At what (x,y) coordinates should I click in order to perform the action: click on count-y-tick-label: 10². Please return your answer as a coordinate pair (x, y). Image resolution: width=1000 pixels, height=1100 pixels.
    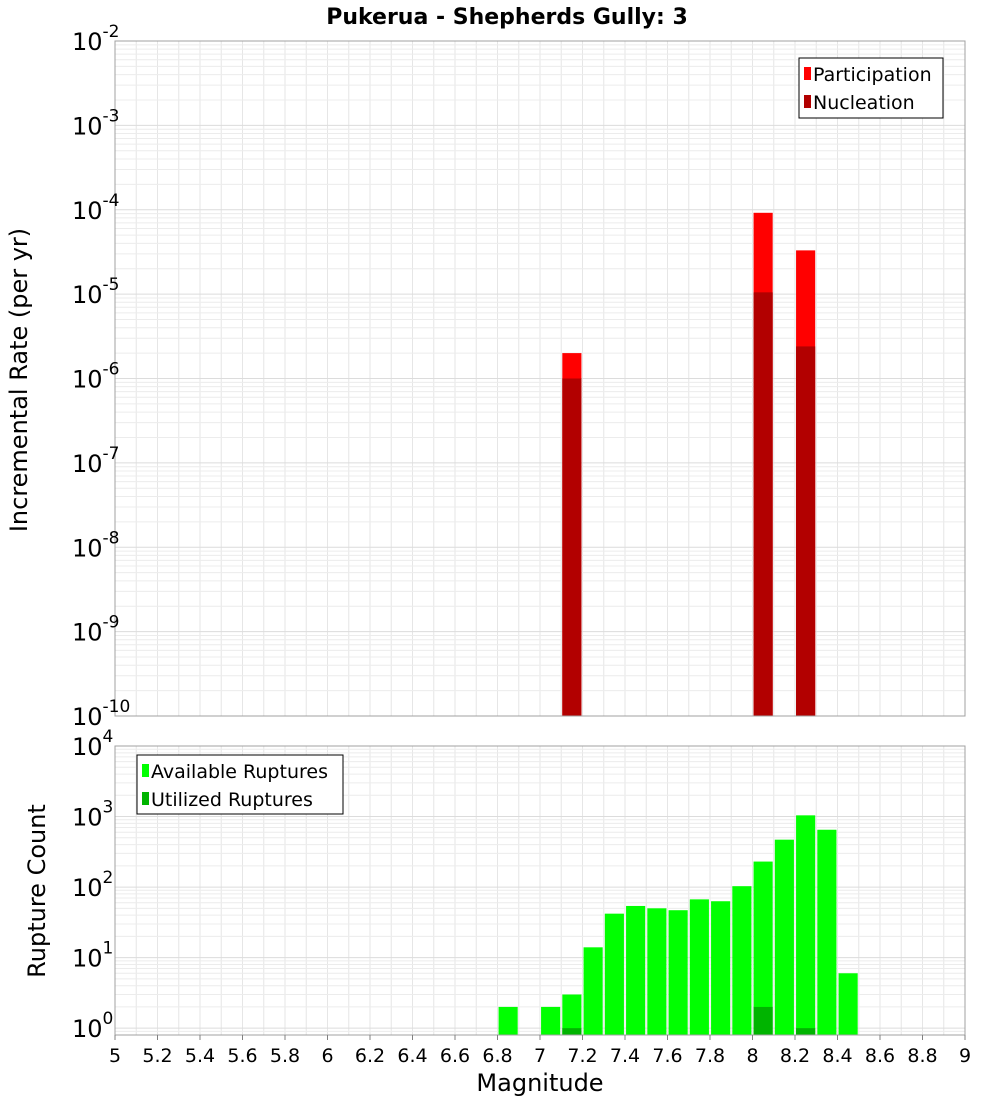
    Looking at the image, I should click on (92, 885).